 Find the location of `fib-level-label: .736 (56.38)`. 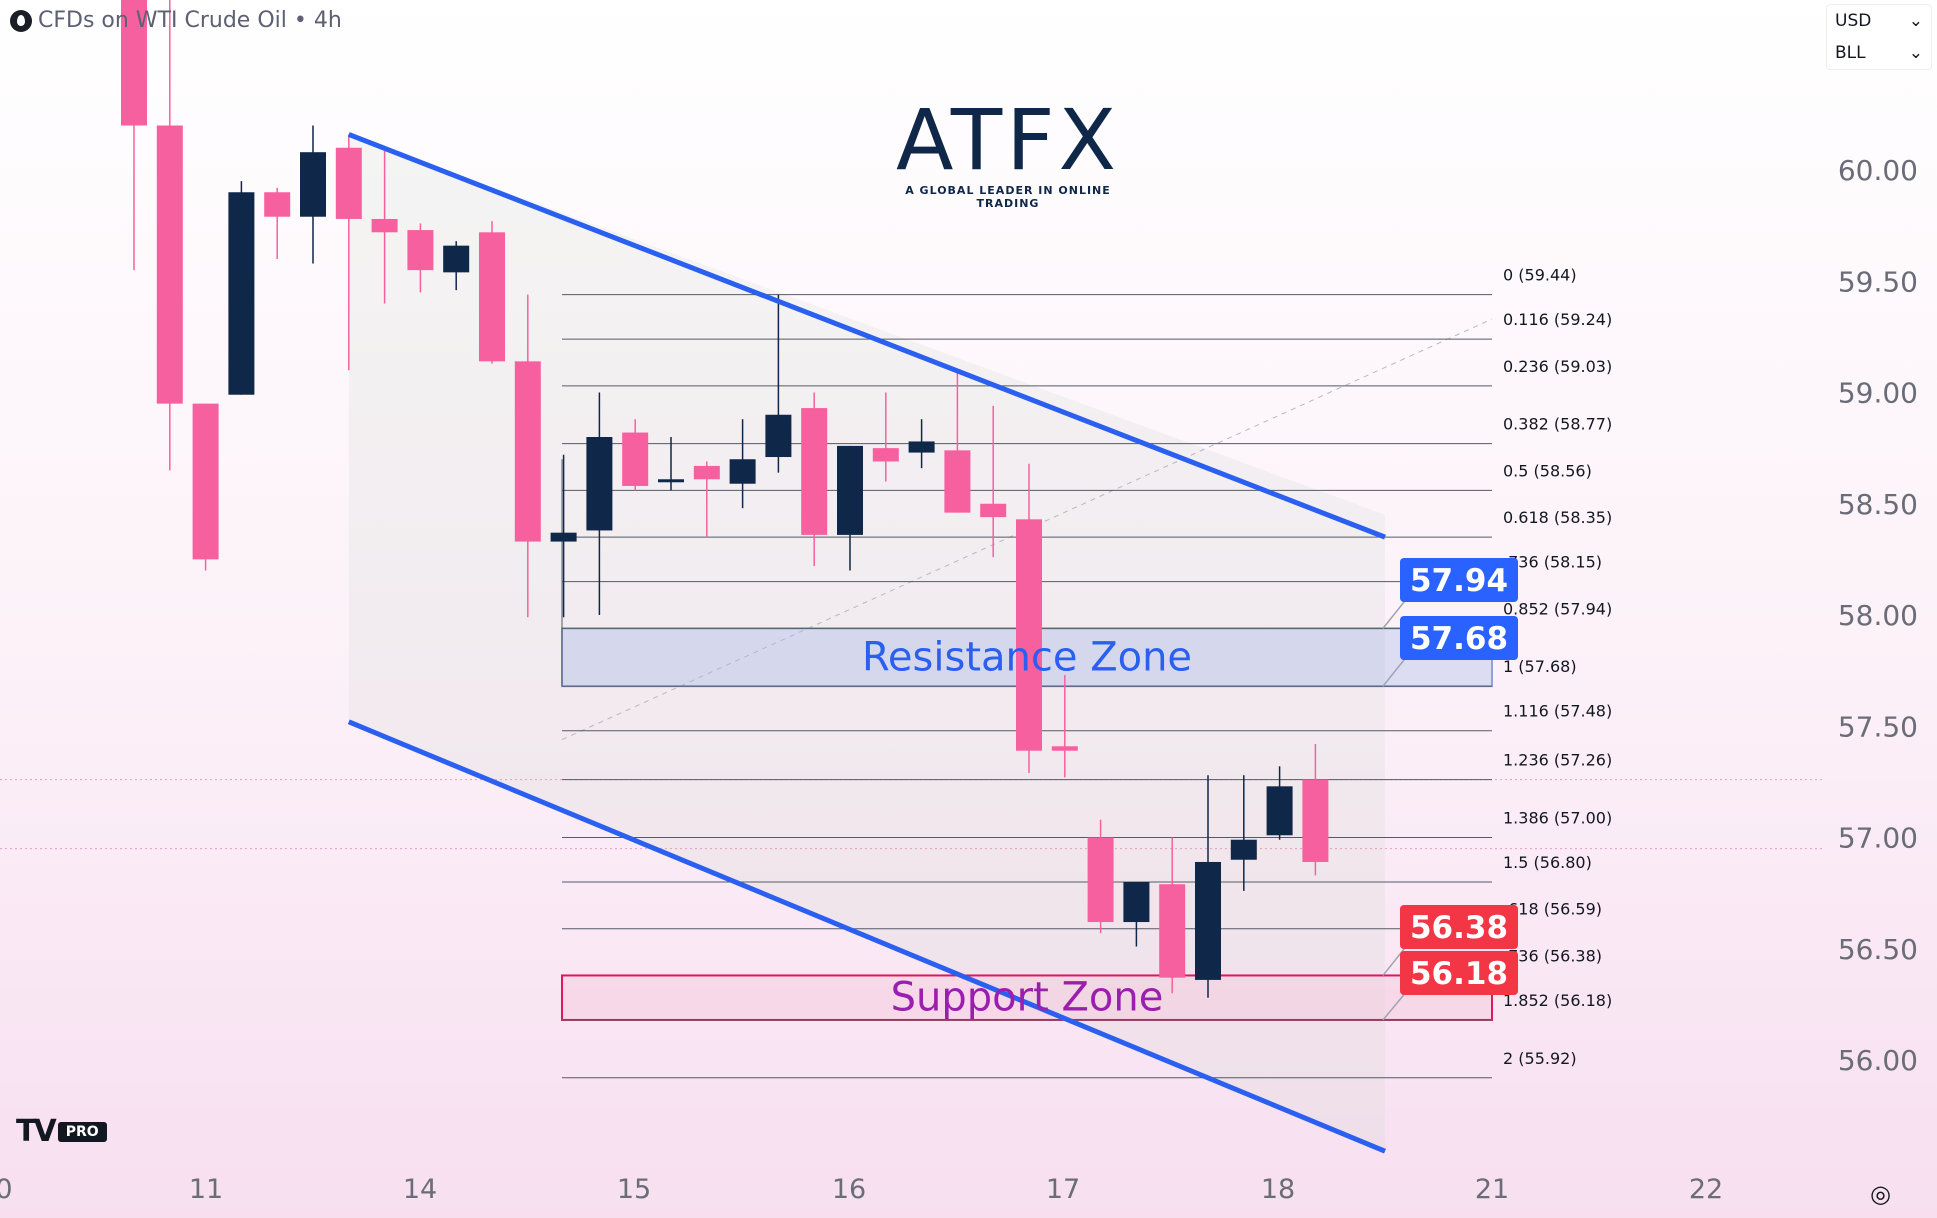

fib-level-label: .736 (56.38) is located at coordinates (1552, 955).